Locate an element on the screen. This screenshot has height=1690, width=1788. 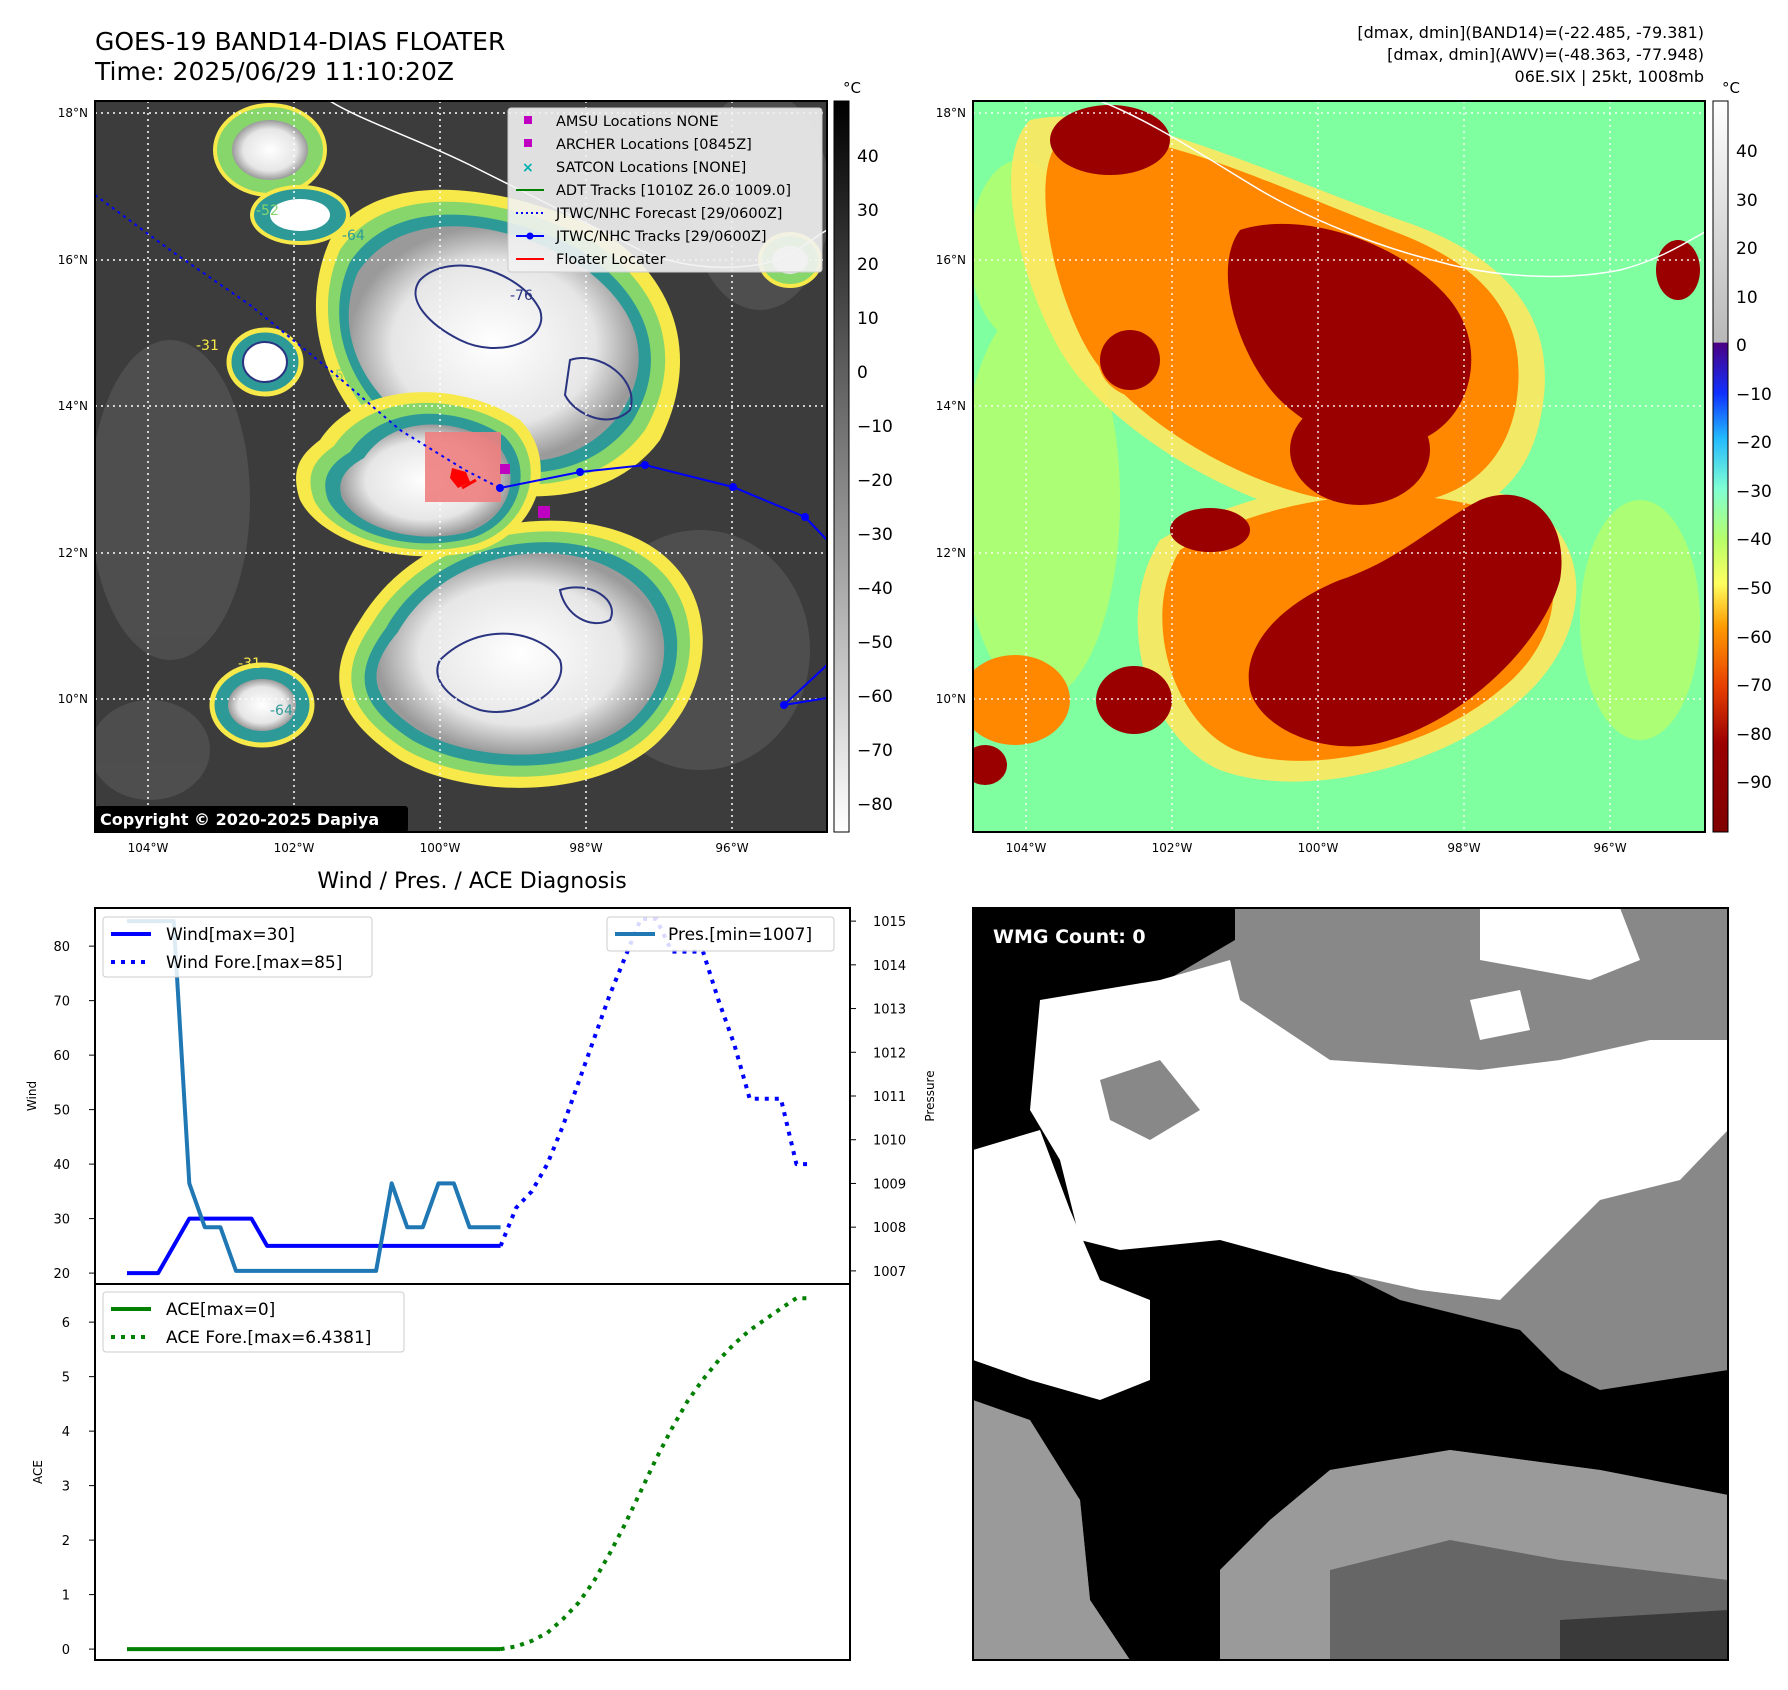
y-tick-label: 1014 is located at coordinates (889, 966).